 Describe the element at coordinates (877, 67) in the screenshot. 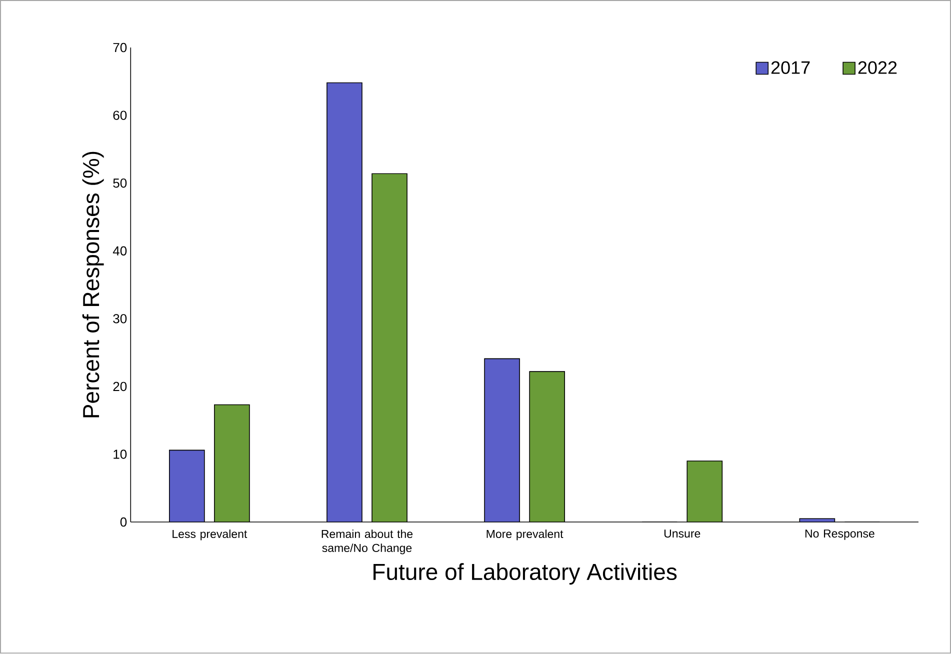

I see `legend-label: 2022` at that location.